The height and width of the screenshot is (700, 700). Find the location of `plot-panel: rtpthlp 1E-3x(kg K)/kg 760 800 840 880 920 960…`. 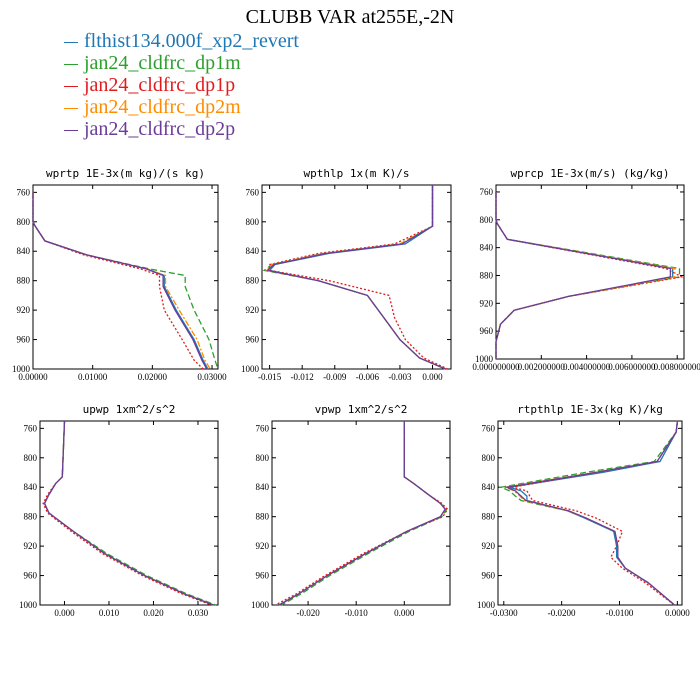

plot-panel: rtpthlp 1E-3x(kg K)/kg 760 800 840 880 920 960… is located at coordinates (583, 510).